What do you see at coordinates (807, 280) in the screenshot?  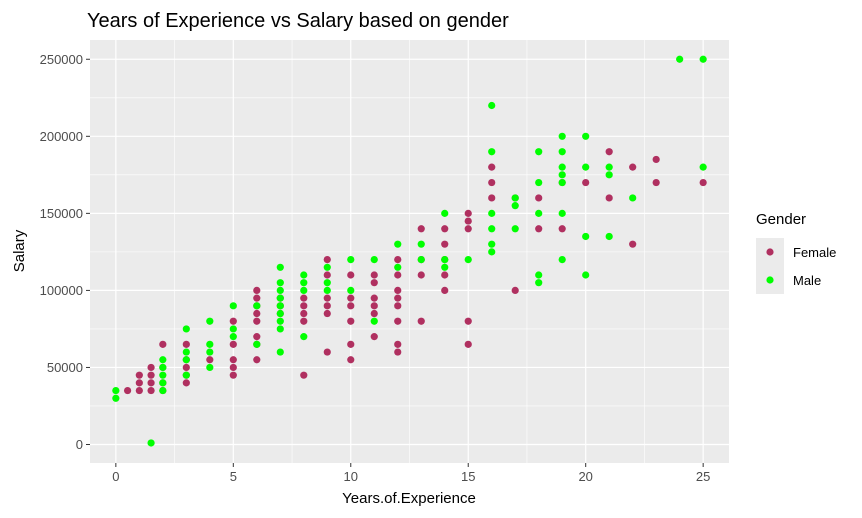 I see `legend-label-male: Male` at bounding box center [807, 280].